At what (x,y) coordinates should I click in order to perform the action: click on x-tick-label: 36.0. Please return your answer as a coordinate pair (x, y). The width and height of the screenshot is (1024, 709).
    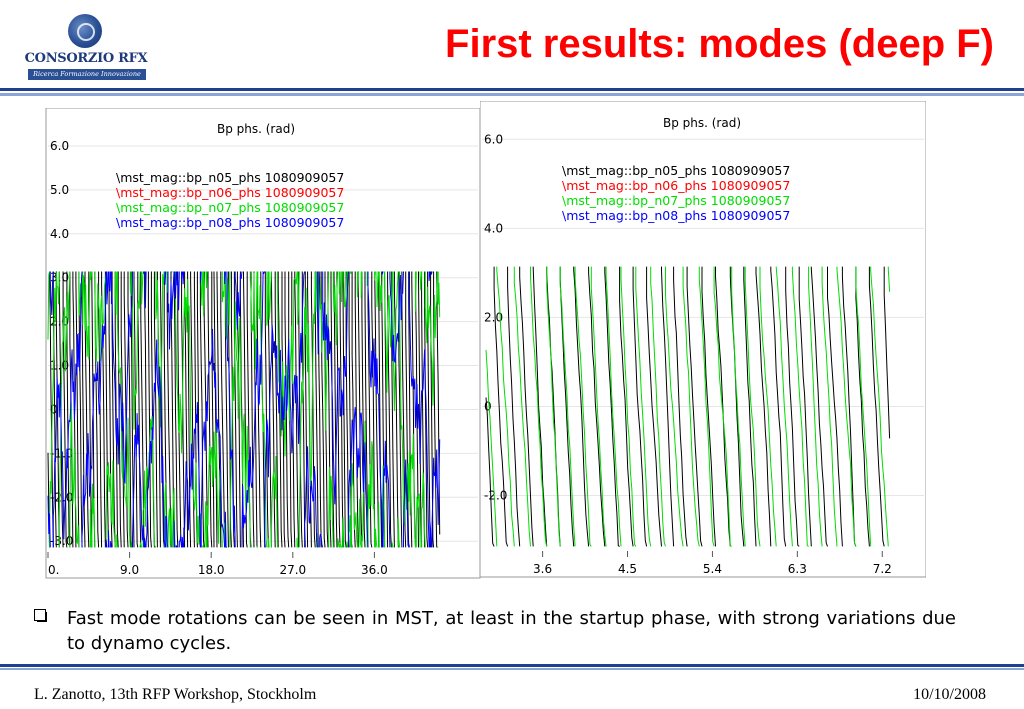
    Looking at the image, I should click on (374, 570).